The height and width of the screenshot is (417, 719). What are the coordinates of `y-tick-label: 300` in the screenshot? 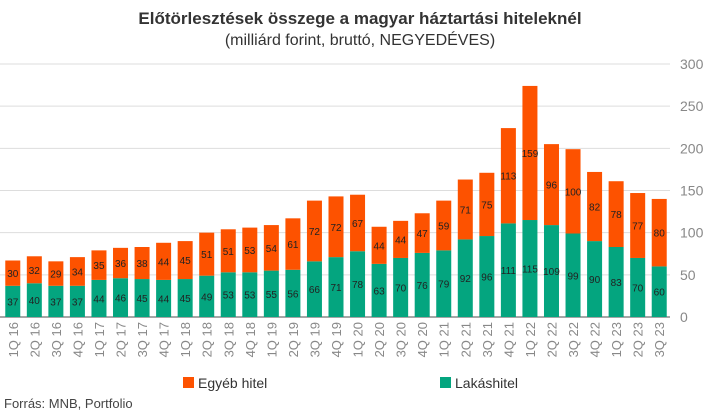 It's located at (692, 64).